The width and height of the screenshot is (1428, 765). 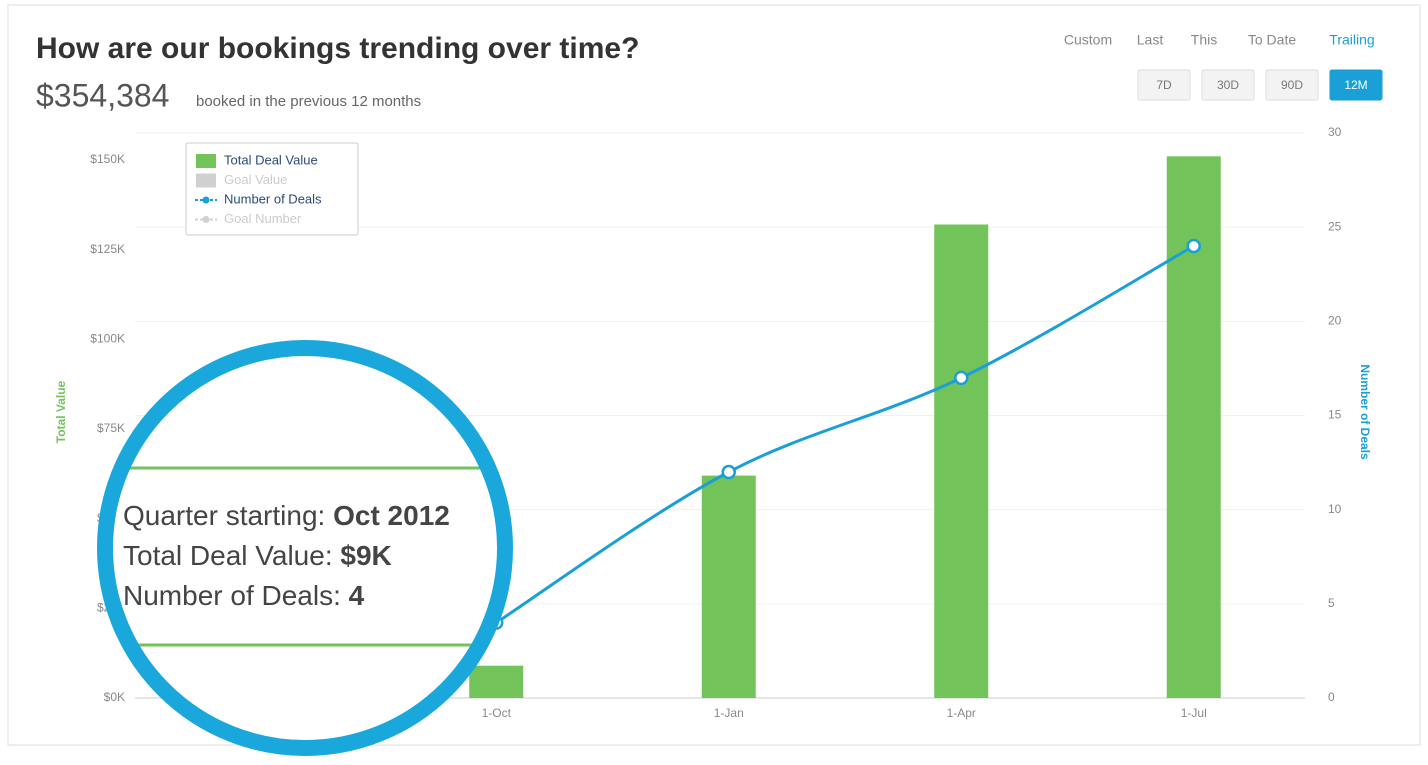 What do you see at coordinates (107, 249) in the screenshot?
I see `y-tick-label: $125K` at bounding box center [107, 249].